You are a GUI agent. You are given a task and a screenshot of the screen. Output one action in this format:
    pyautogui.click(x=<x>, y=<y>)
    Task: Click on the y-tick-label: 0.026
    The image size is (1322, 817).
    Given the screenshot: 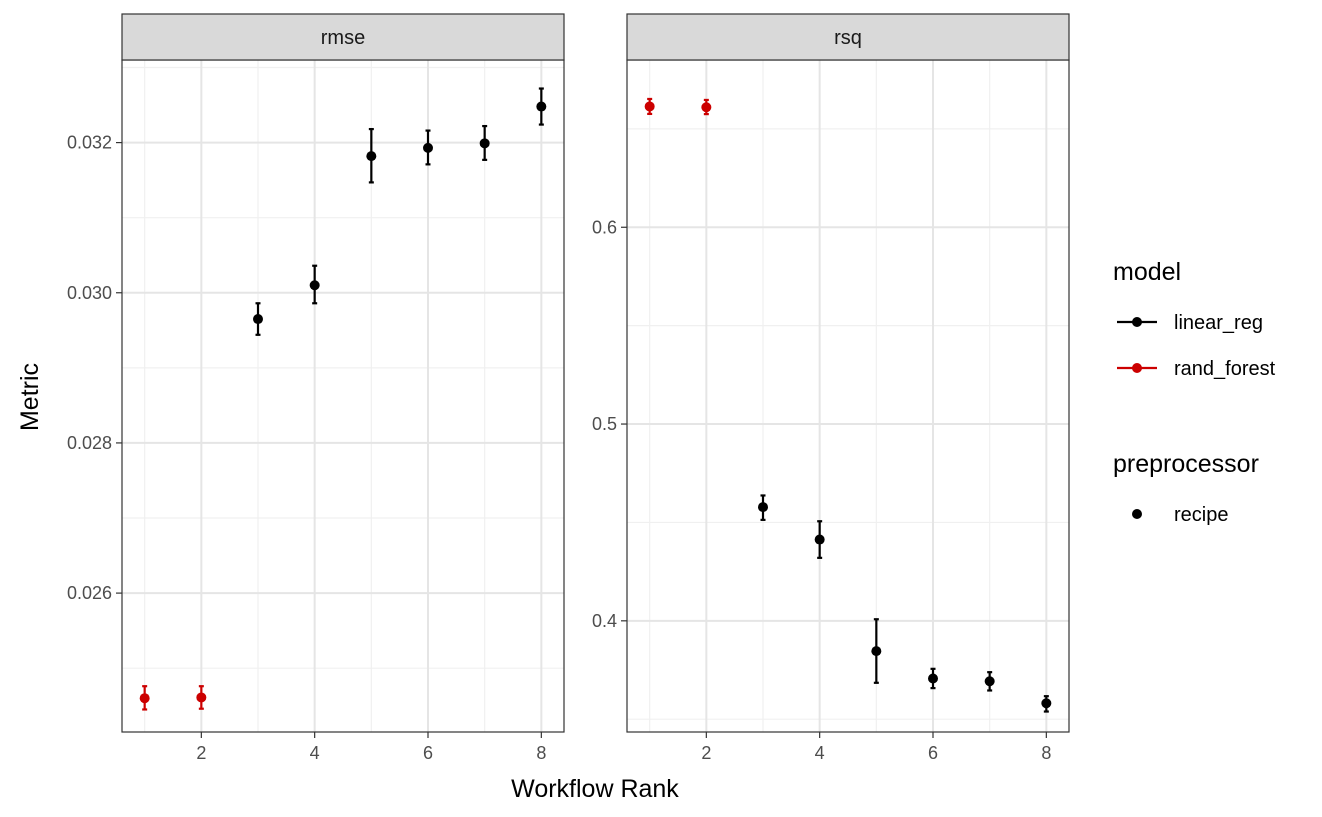 What is the action you would take?
    pyautogui.click(x=89, y=593)
    